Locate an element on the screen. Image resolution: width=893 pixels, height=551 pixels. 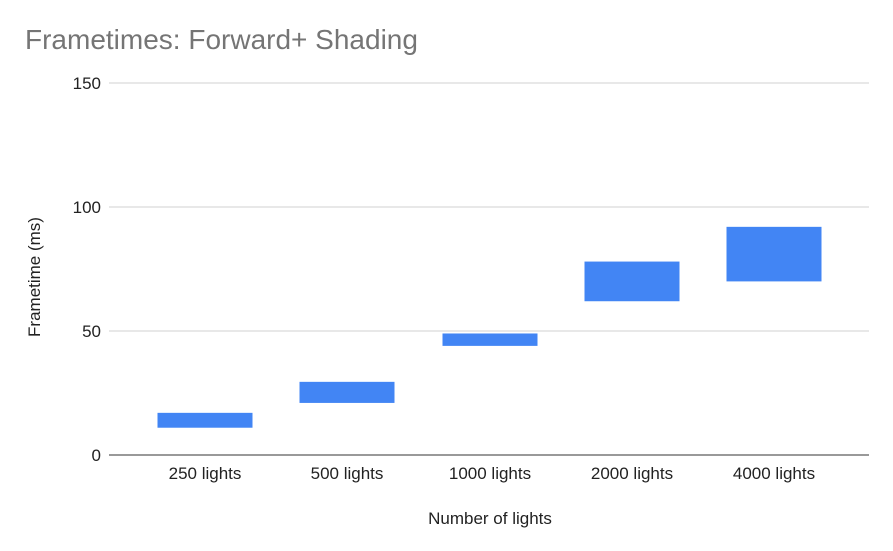
x-axis-title: Number of lights is located at coordinates (490, 518).